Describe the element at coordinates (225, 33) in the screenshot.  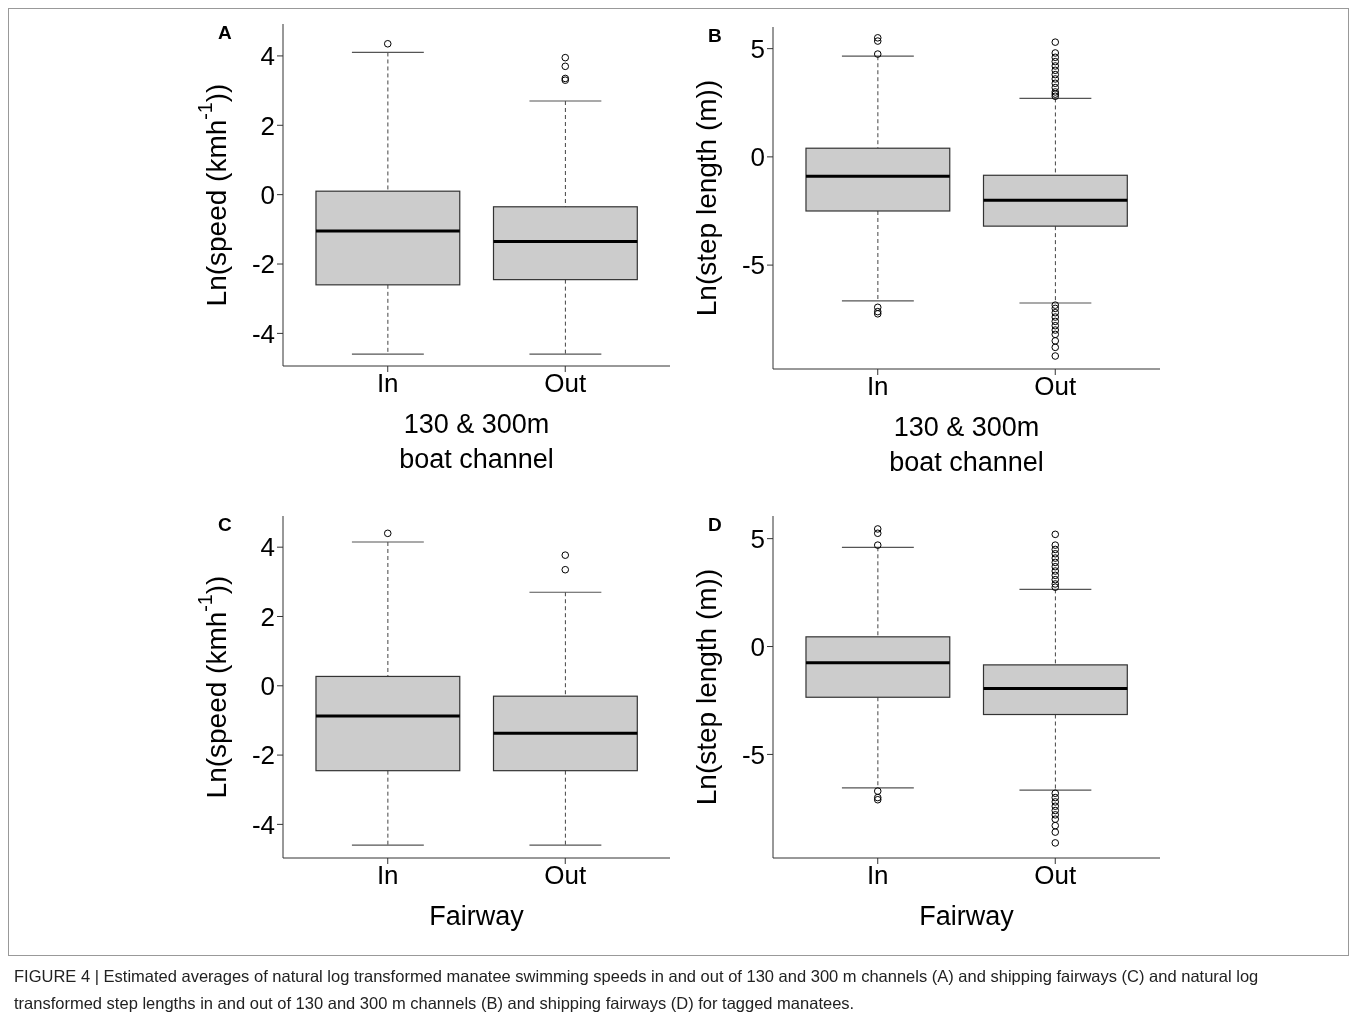
I see `chart-title: A` at that location.